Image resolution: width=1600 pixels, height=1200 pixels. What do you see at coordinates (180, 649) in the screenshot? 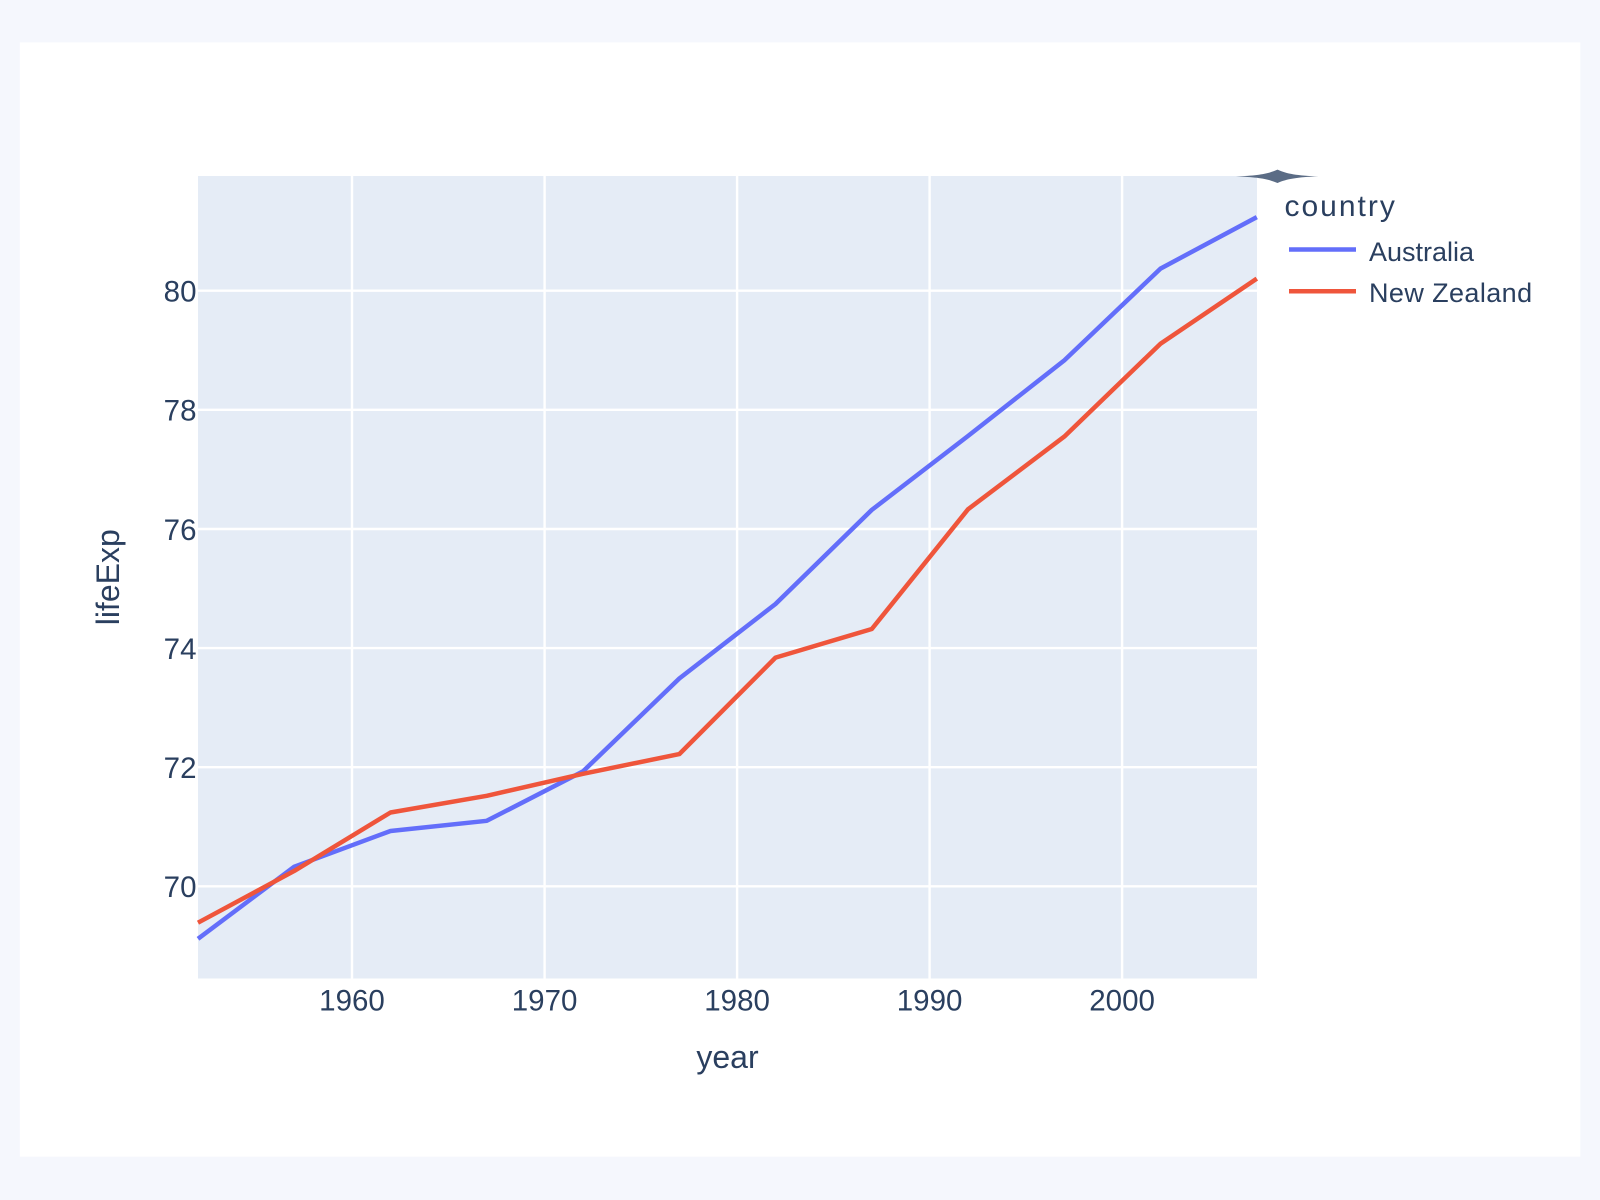
I see `svg-text: 74` at bounding box center [180, 649].